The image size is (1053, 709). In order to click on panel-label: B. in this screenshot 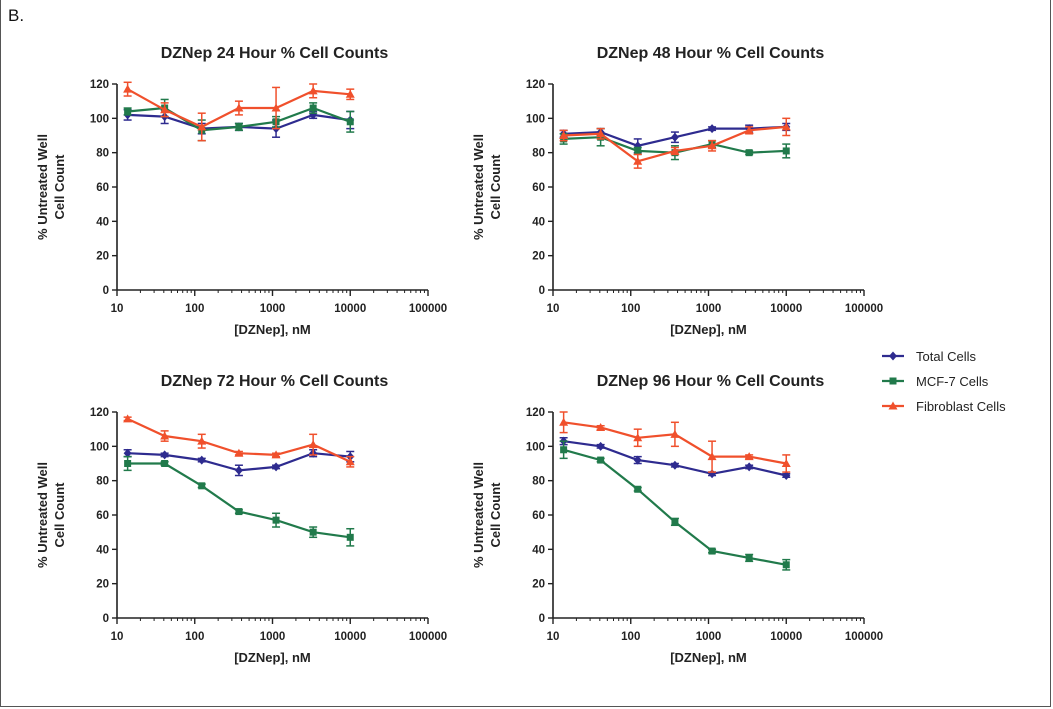, I will do `click(16, 15)`.